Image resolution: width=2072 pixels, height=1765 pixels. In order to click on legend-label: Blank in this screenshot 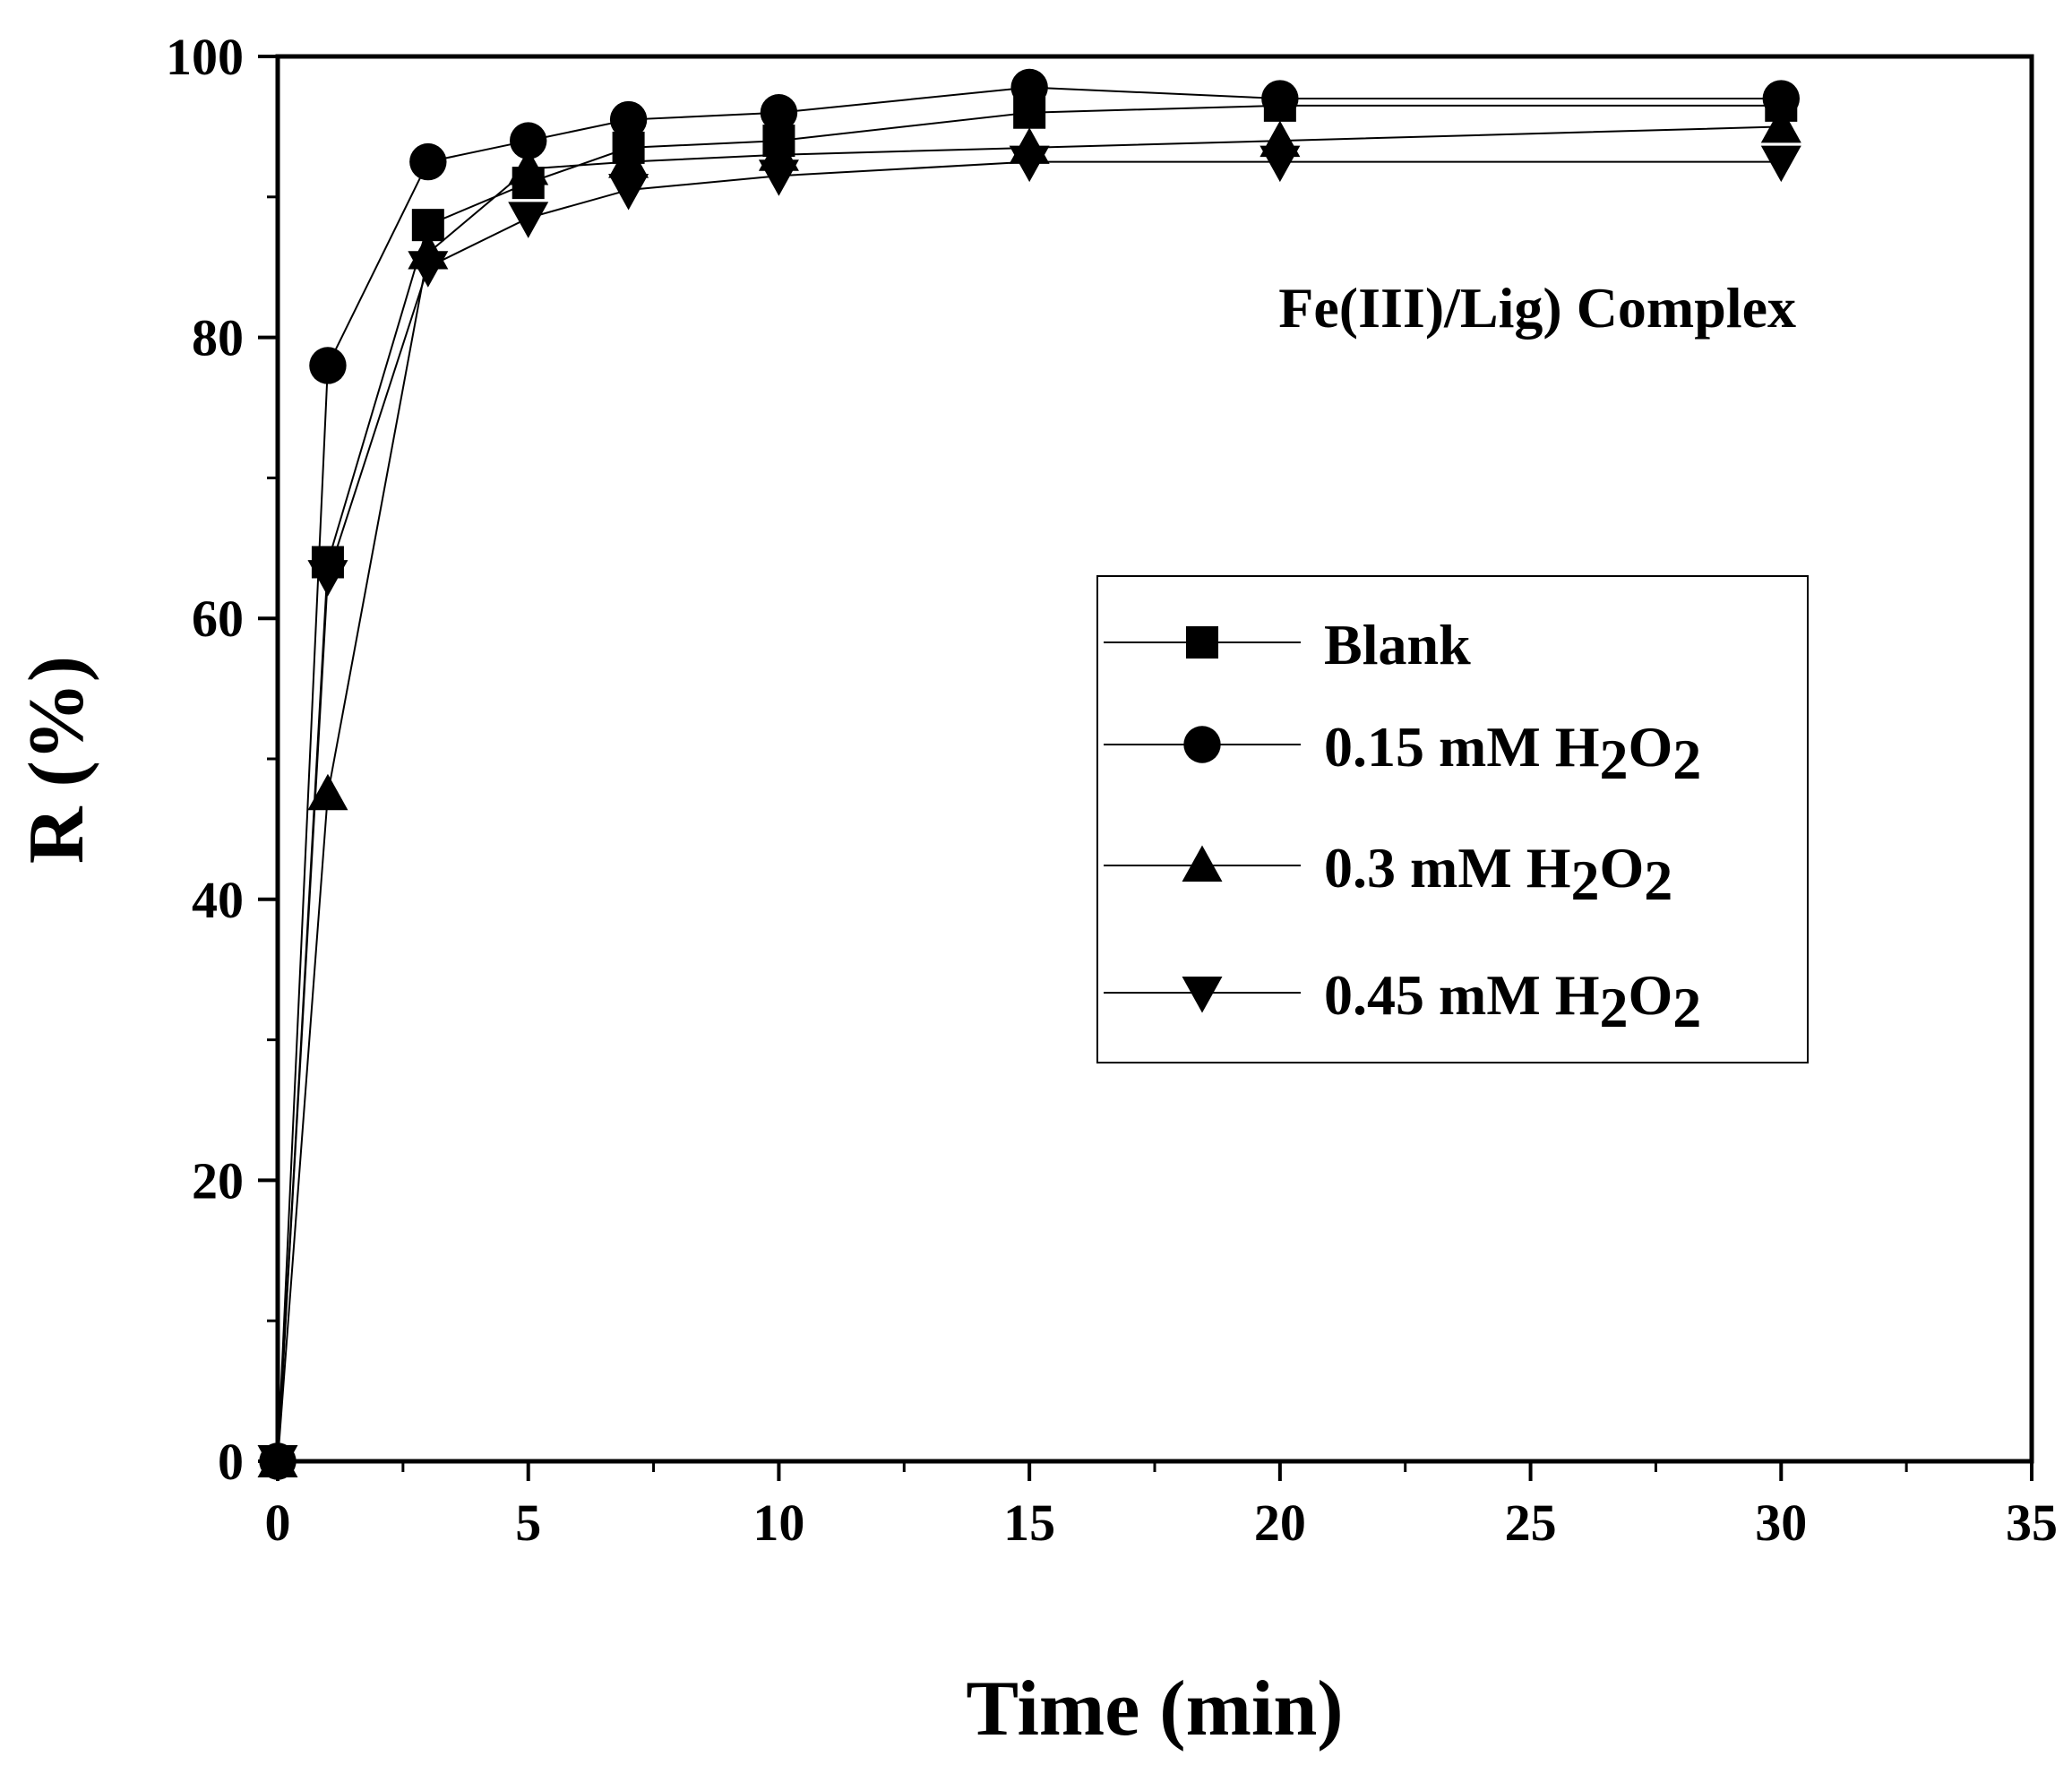, I will do `click(1397, 644)`.